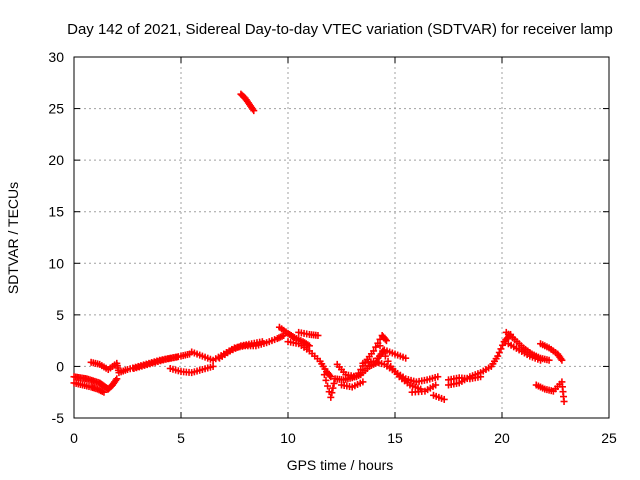 The height and width of the screenshot is (480, 640). What do you see at coordinates (56, 109) in the screenshot?
I see `y-tick-label: 25` at bounding box center [56, 109].